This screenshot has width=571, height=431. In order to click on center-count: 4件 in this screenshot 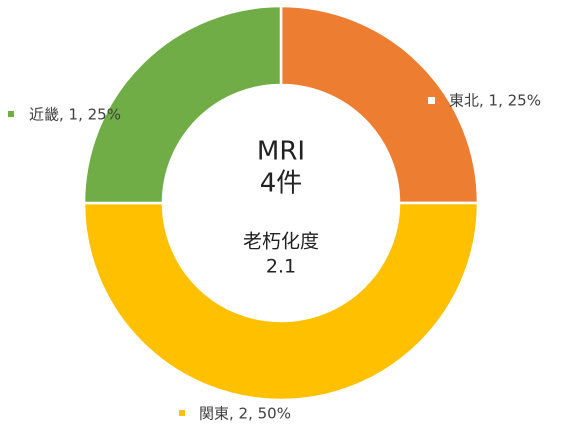, I will do `click(281, 184)`.